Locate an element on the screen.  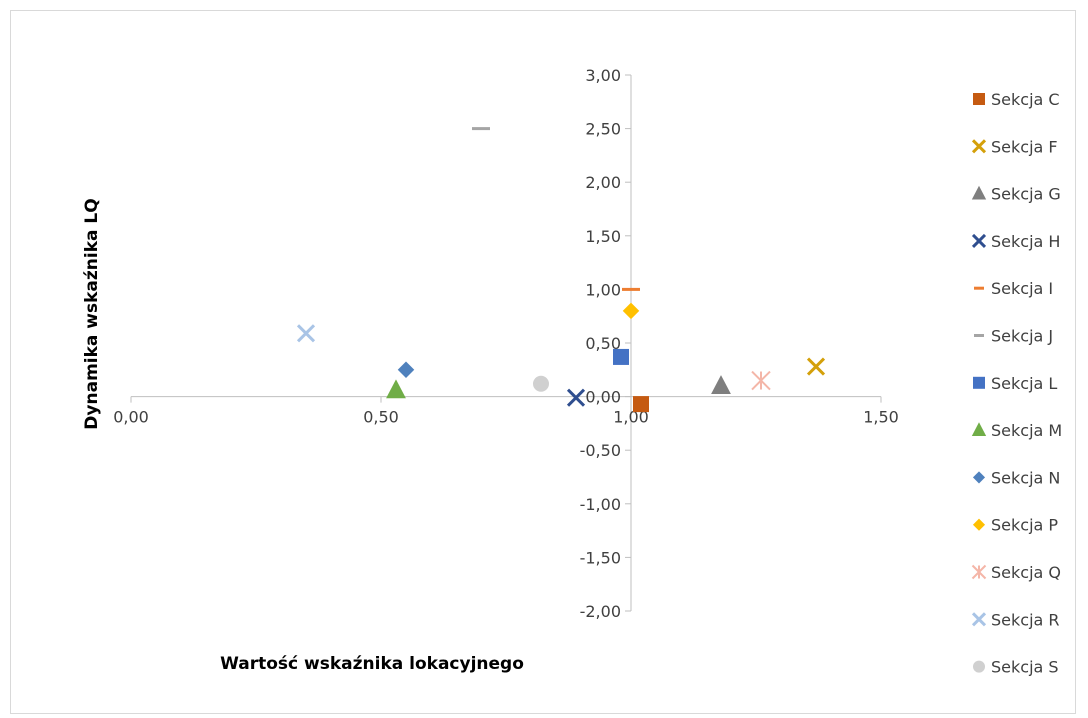
legend-item-sekcja-c: Sekcja C is located at coordinates (1016, 99).